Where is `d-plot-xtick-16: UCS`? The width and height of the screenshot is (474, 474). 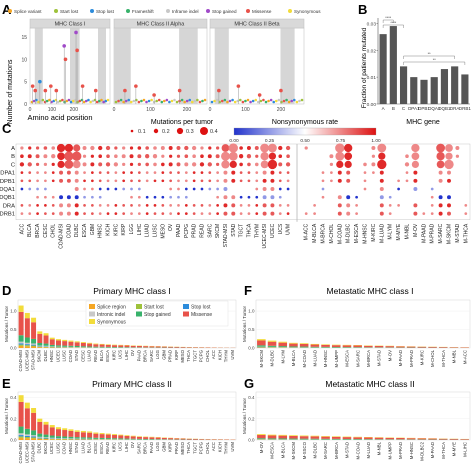 d-plot-xtick-16: UCS is located at coordinates (120, 354).